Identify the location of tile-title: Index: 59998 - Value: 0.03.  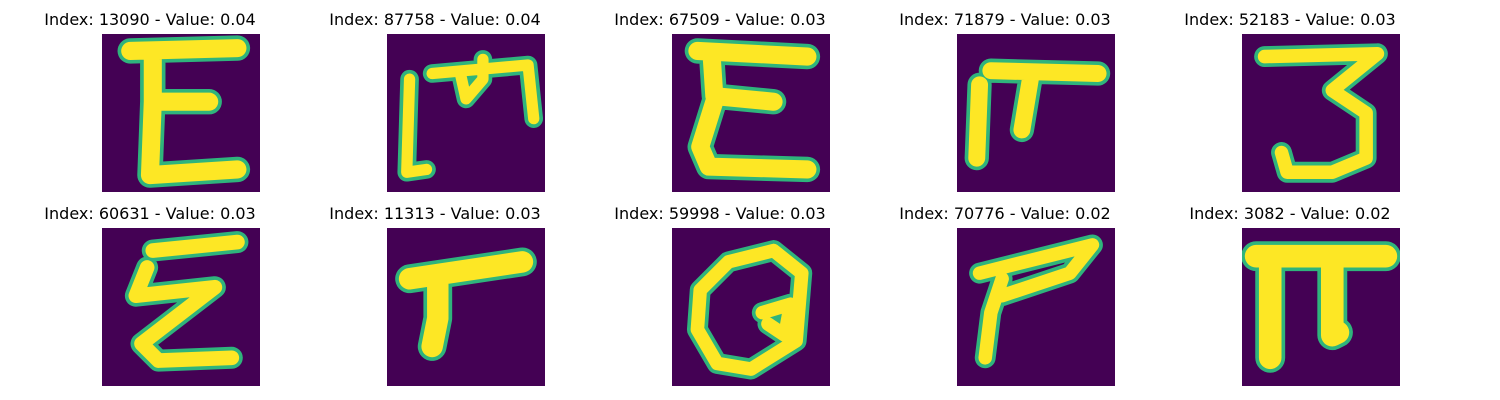
(720, 213).